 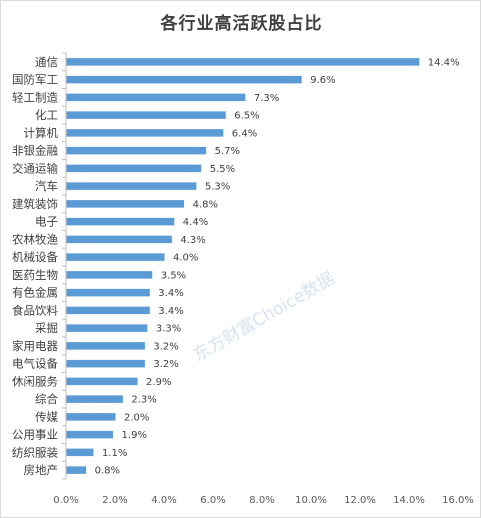 What do you see at coordinates (143, 400) in the screenshot?
I see `data-label: 2.3%` at bounding box center [143, 400].